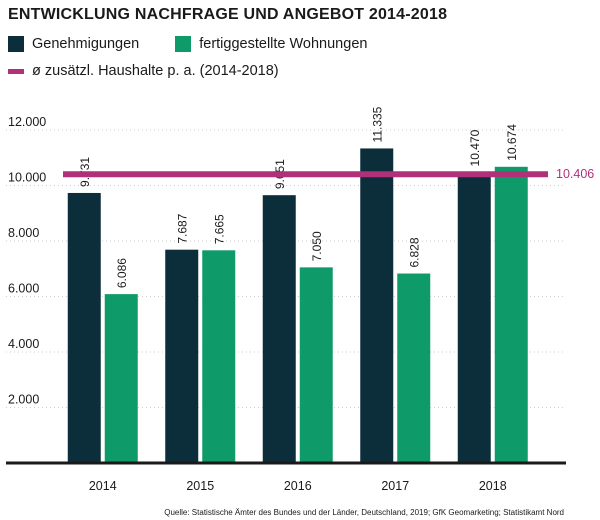  Describe the element at coordinates (103, 486) in the screenshot. I see `x-tick-label: 2014` at that location.